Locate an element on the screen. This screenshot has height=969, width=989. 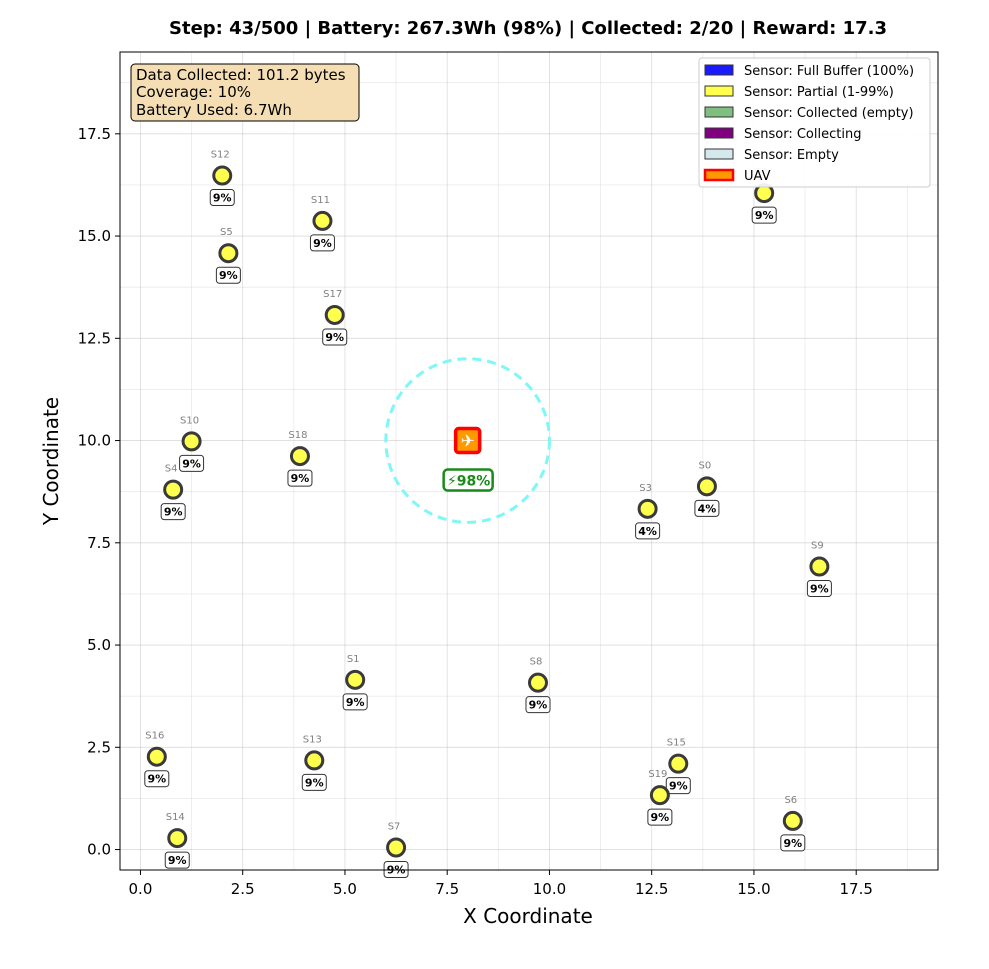
y-tick-label: 17.5 is located at coordinates (94, 134).